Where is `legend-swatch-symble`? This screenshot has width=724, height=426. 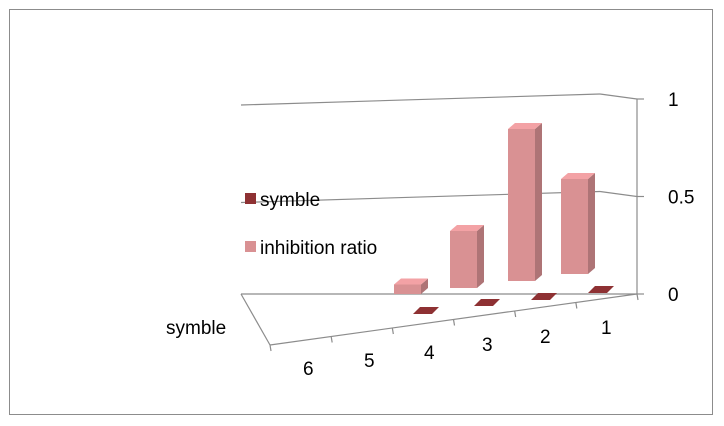
legend-swatch-symble is located at coordinates (250, 198).